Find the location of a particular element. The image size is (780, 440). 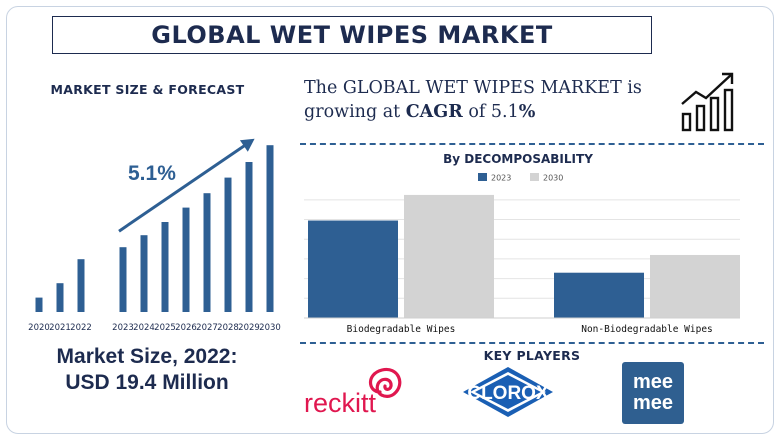

forecast-year-label: 2027 is located at coordinates (207, 328).